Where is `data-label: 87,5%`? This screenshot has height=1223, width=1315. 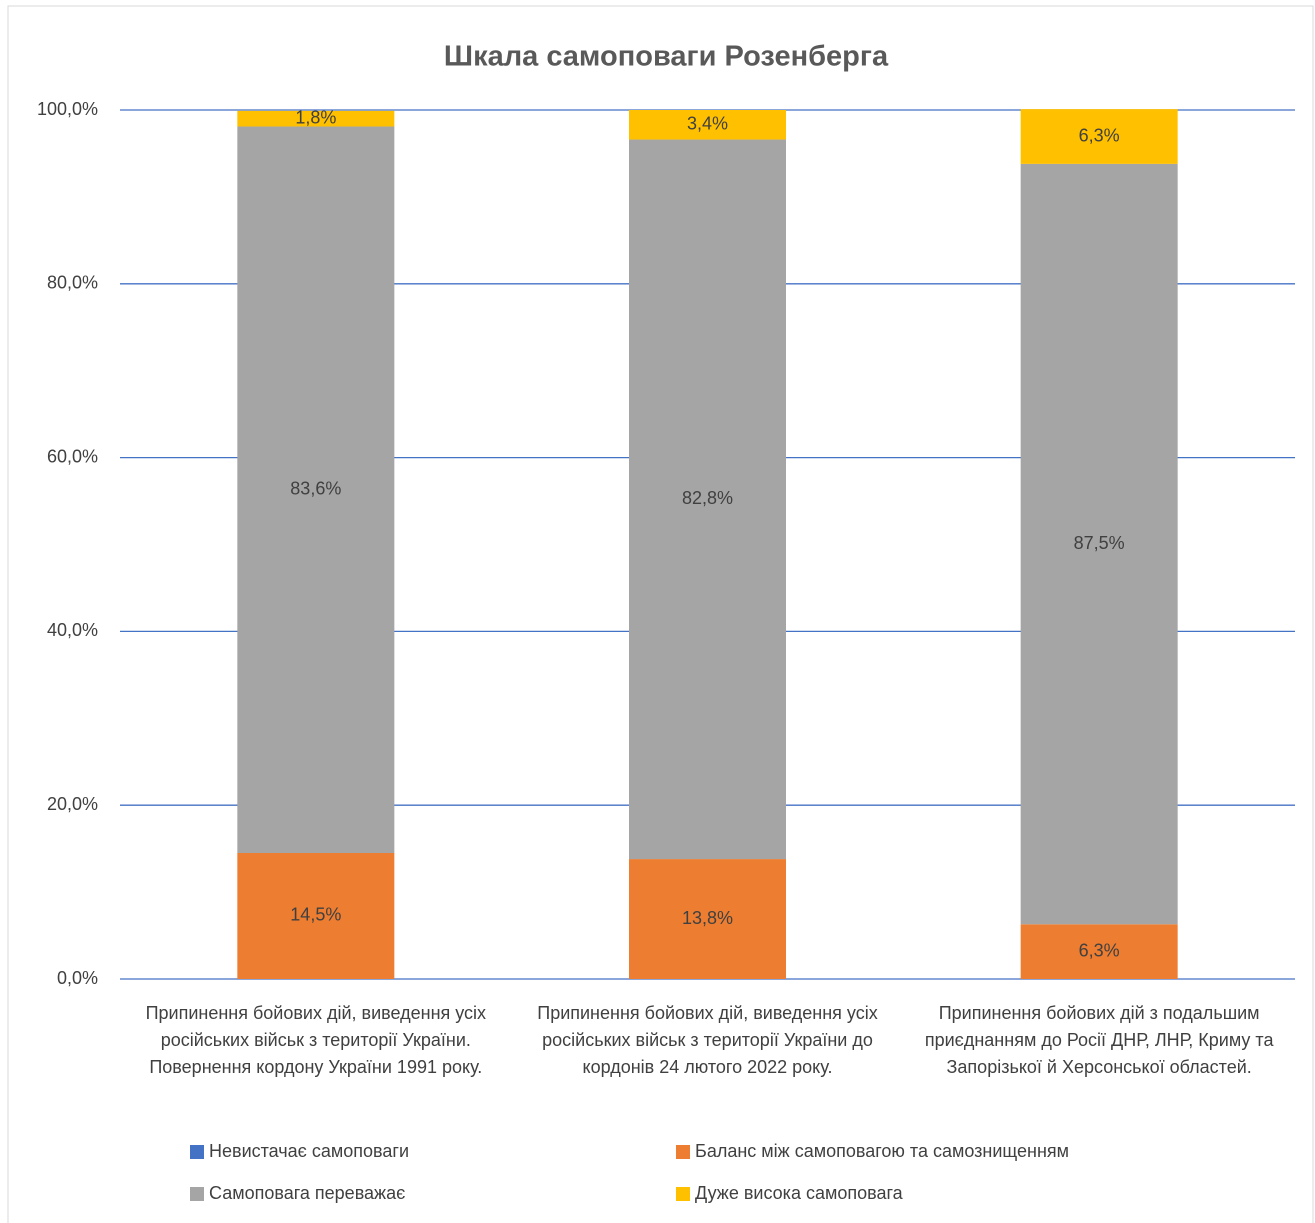
data-label: 87,5% is located at coordinates (1099, 543).